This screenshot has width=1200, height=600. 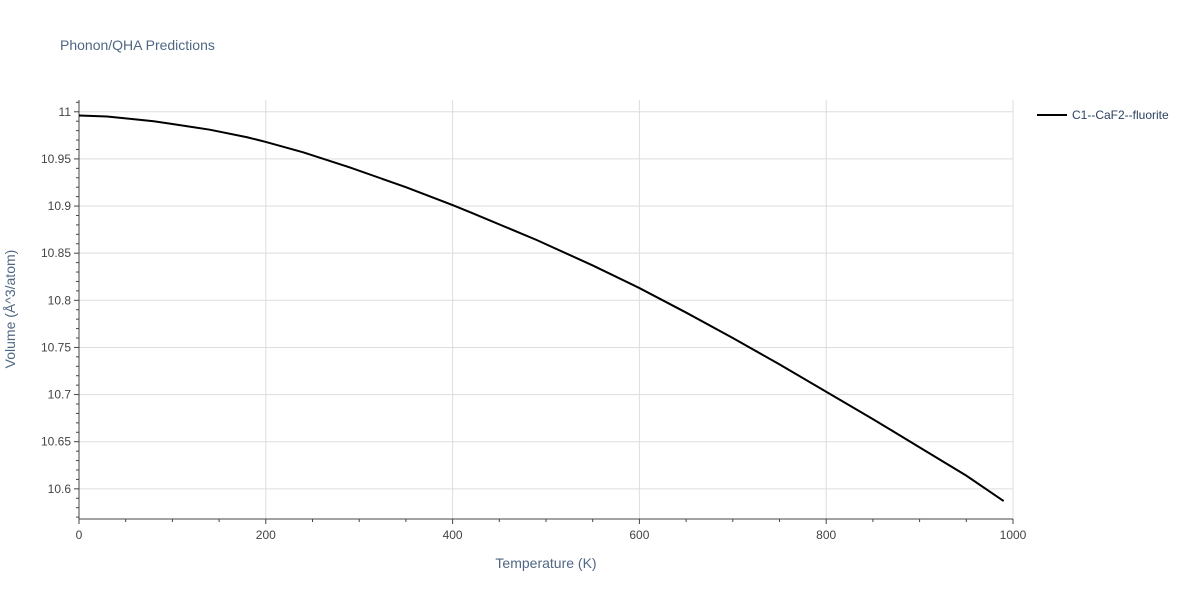 I want to click on x-tick-label: 1000, so click(x=1013, y=535).